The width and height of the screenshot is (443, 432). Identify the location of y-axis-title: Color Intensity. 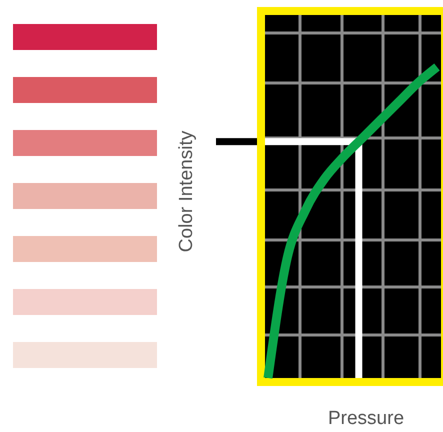
(186, 191).